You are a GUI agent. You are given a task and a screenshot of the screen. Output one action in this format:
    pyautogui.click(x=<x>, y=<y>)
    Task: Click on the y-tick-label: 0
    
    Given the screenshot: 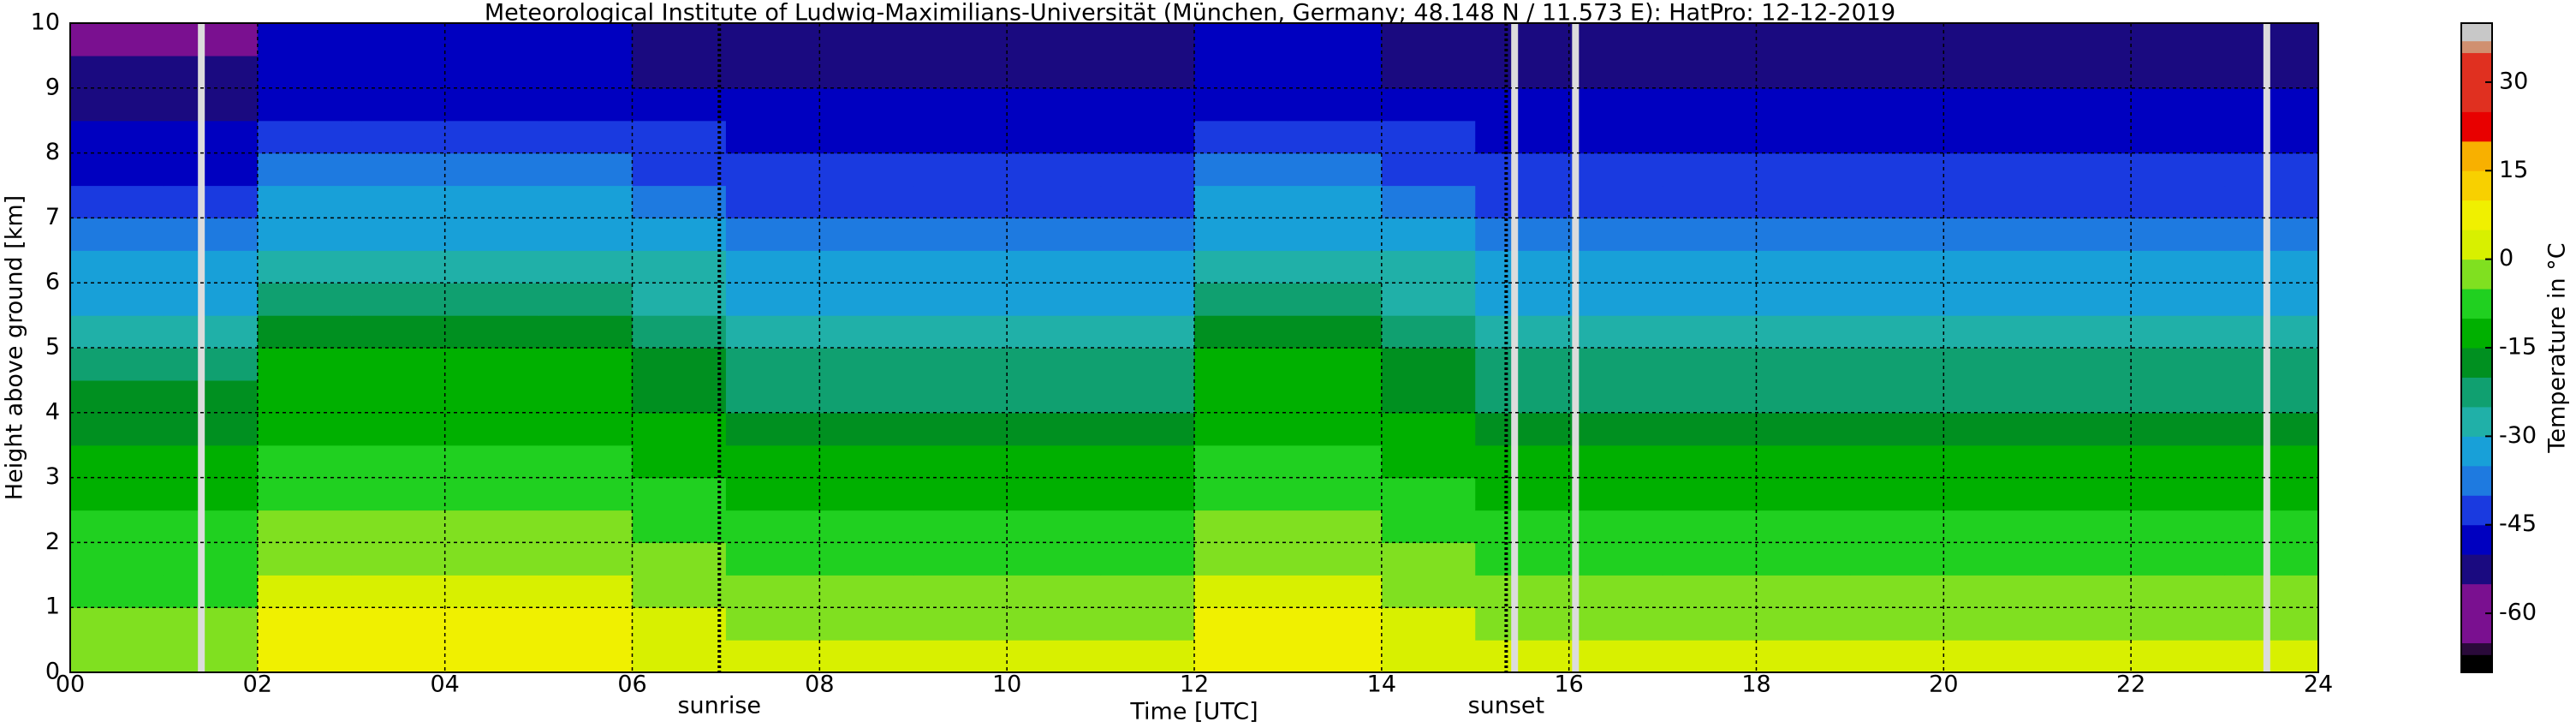 What is the action you would take?
    pyautogui.click(x=53, y=672)
    